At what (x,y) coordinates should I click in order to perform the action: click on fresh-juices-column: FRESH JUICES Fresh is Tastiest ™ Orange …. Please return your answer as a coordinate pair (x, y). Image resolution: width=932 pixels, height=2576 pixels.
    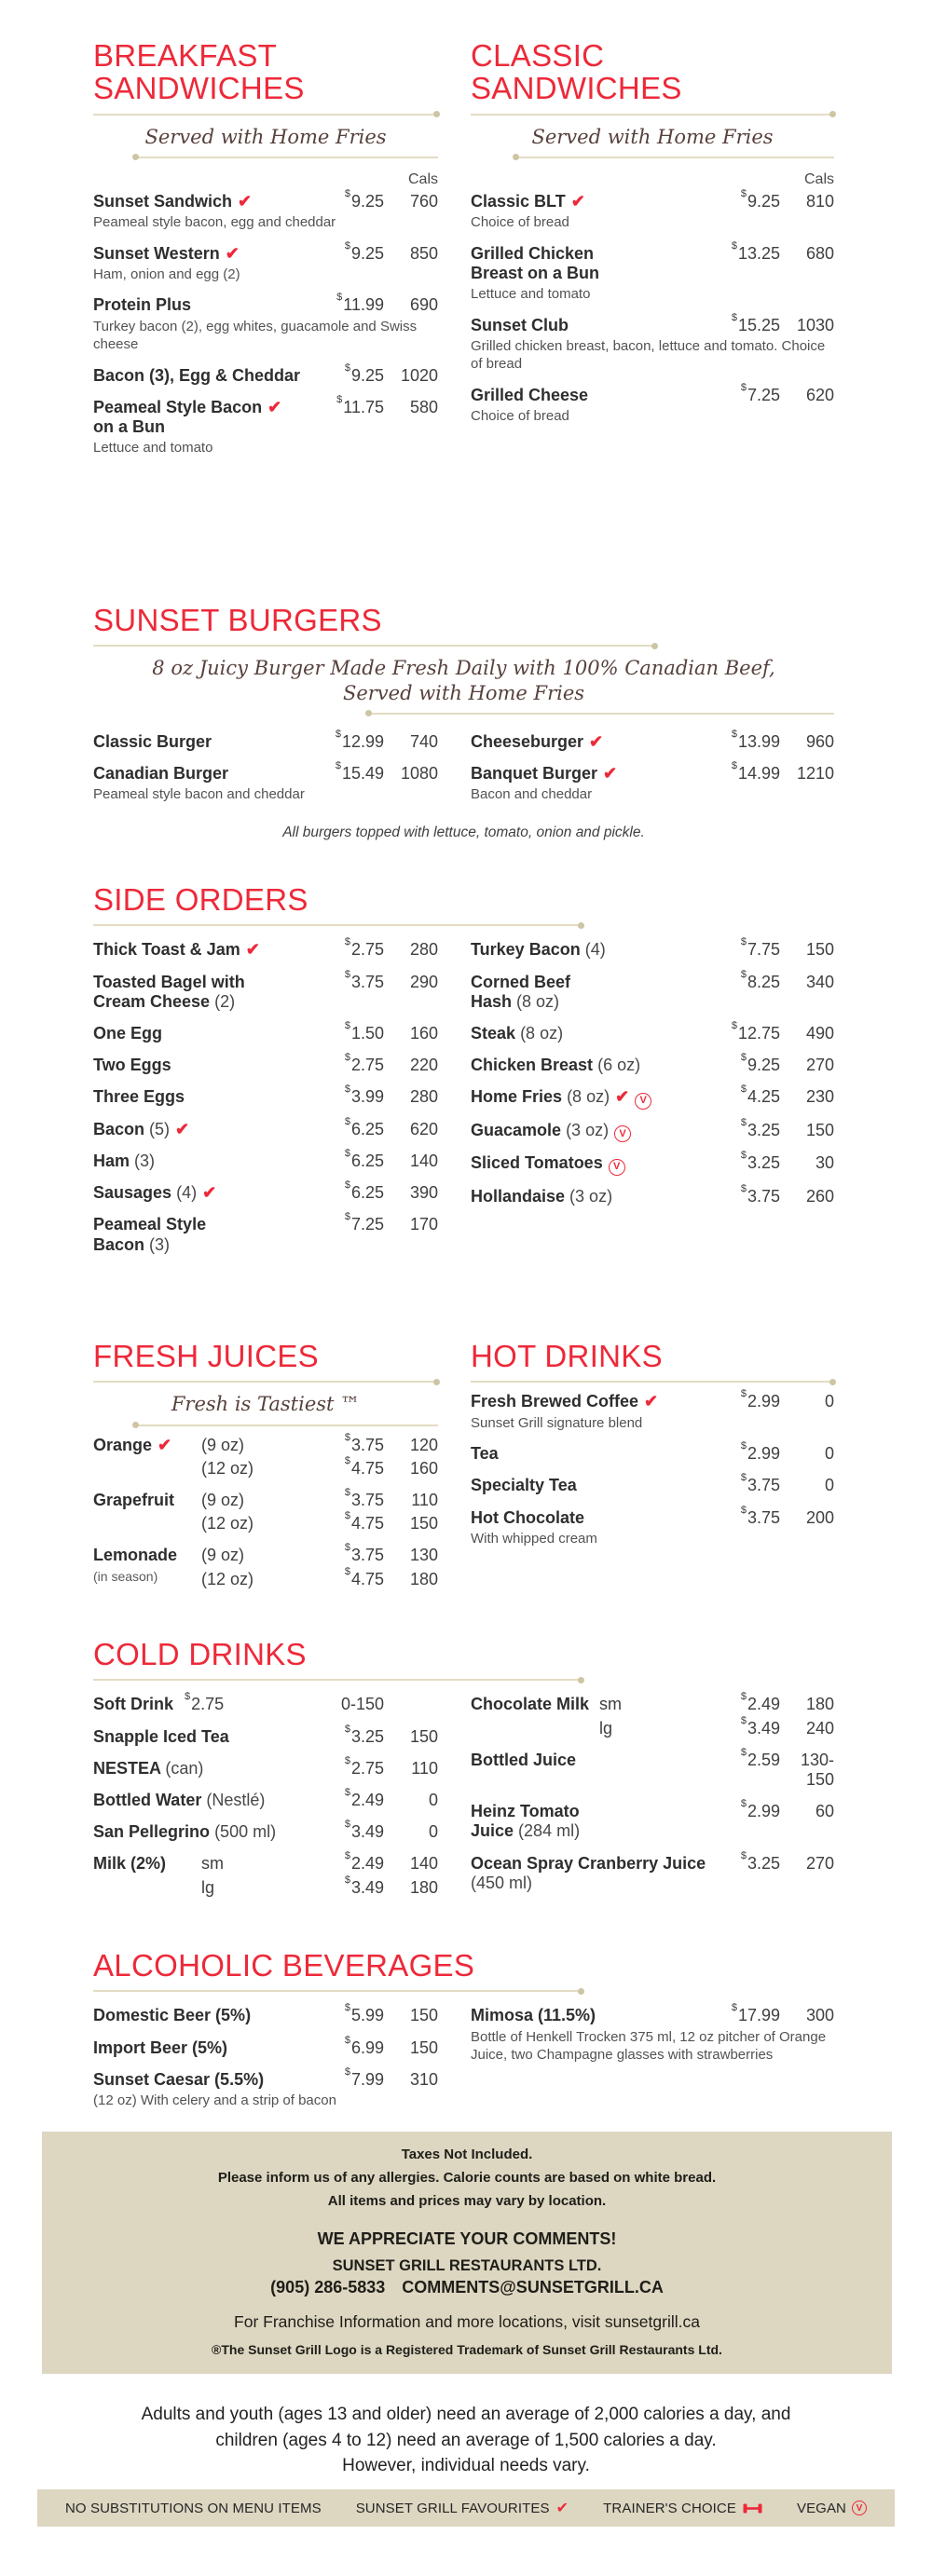
    Looking at the image, I should click on (266, 1464).